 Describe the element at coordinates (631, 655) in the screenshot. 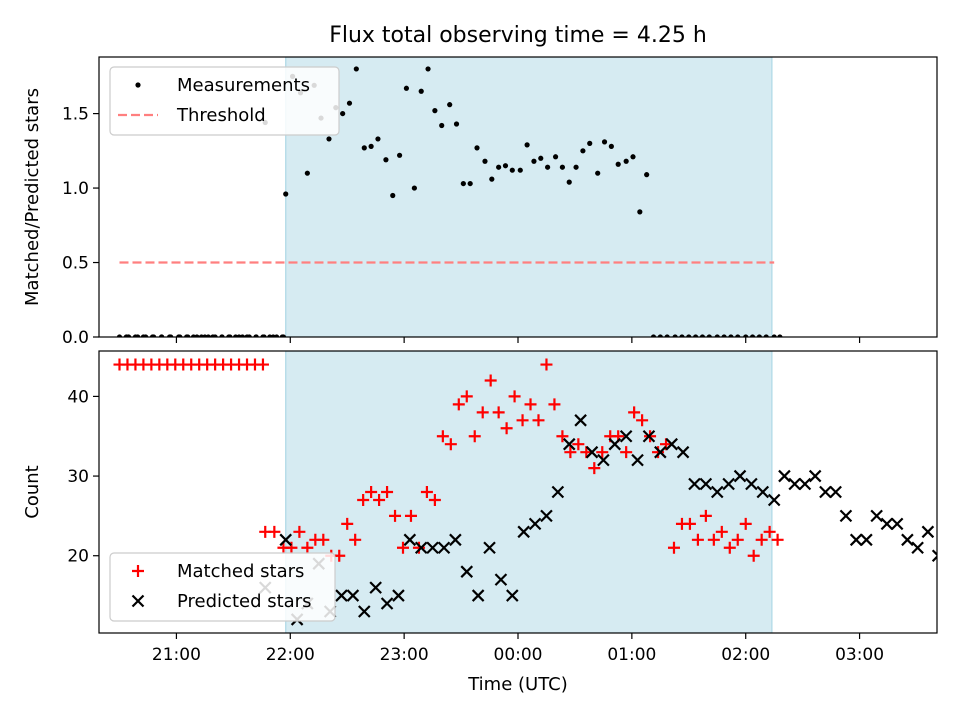

I see `x-tick-label: 01:00` at that location.